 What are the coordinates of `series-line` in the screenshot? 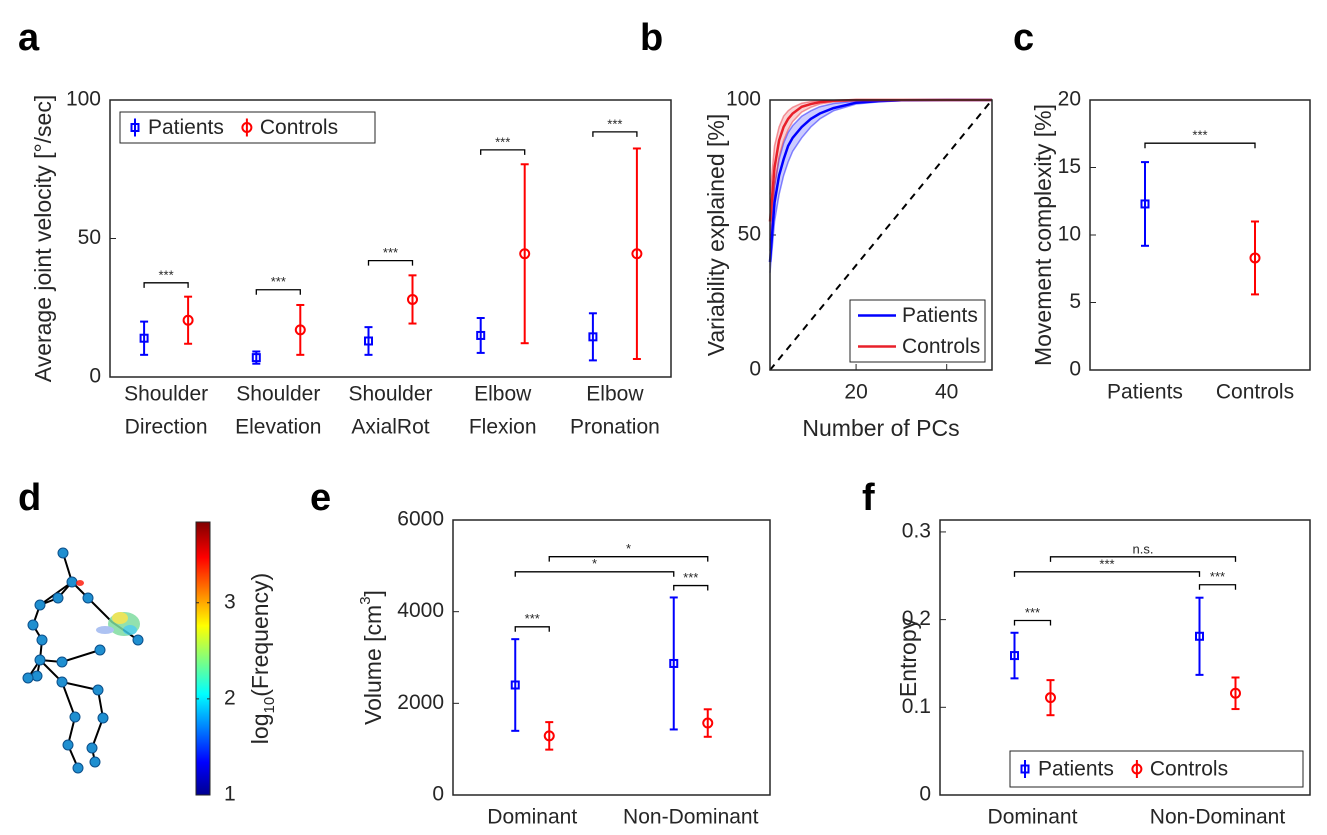 It's located at (880, 180).